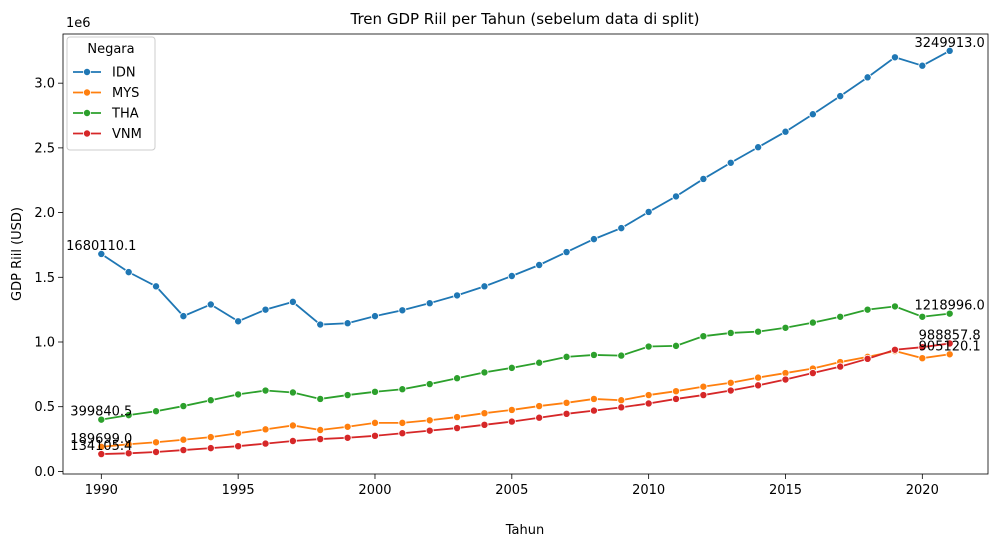  What do you see at coordinates (44, 213) in the screenshot?
I see `y-tick-label: 2.0` at bounding box center [44, 213].